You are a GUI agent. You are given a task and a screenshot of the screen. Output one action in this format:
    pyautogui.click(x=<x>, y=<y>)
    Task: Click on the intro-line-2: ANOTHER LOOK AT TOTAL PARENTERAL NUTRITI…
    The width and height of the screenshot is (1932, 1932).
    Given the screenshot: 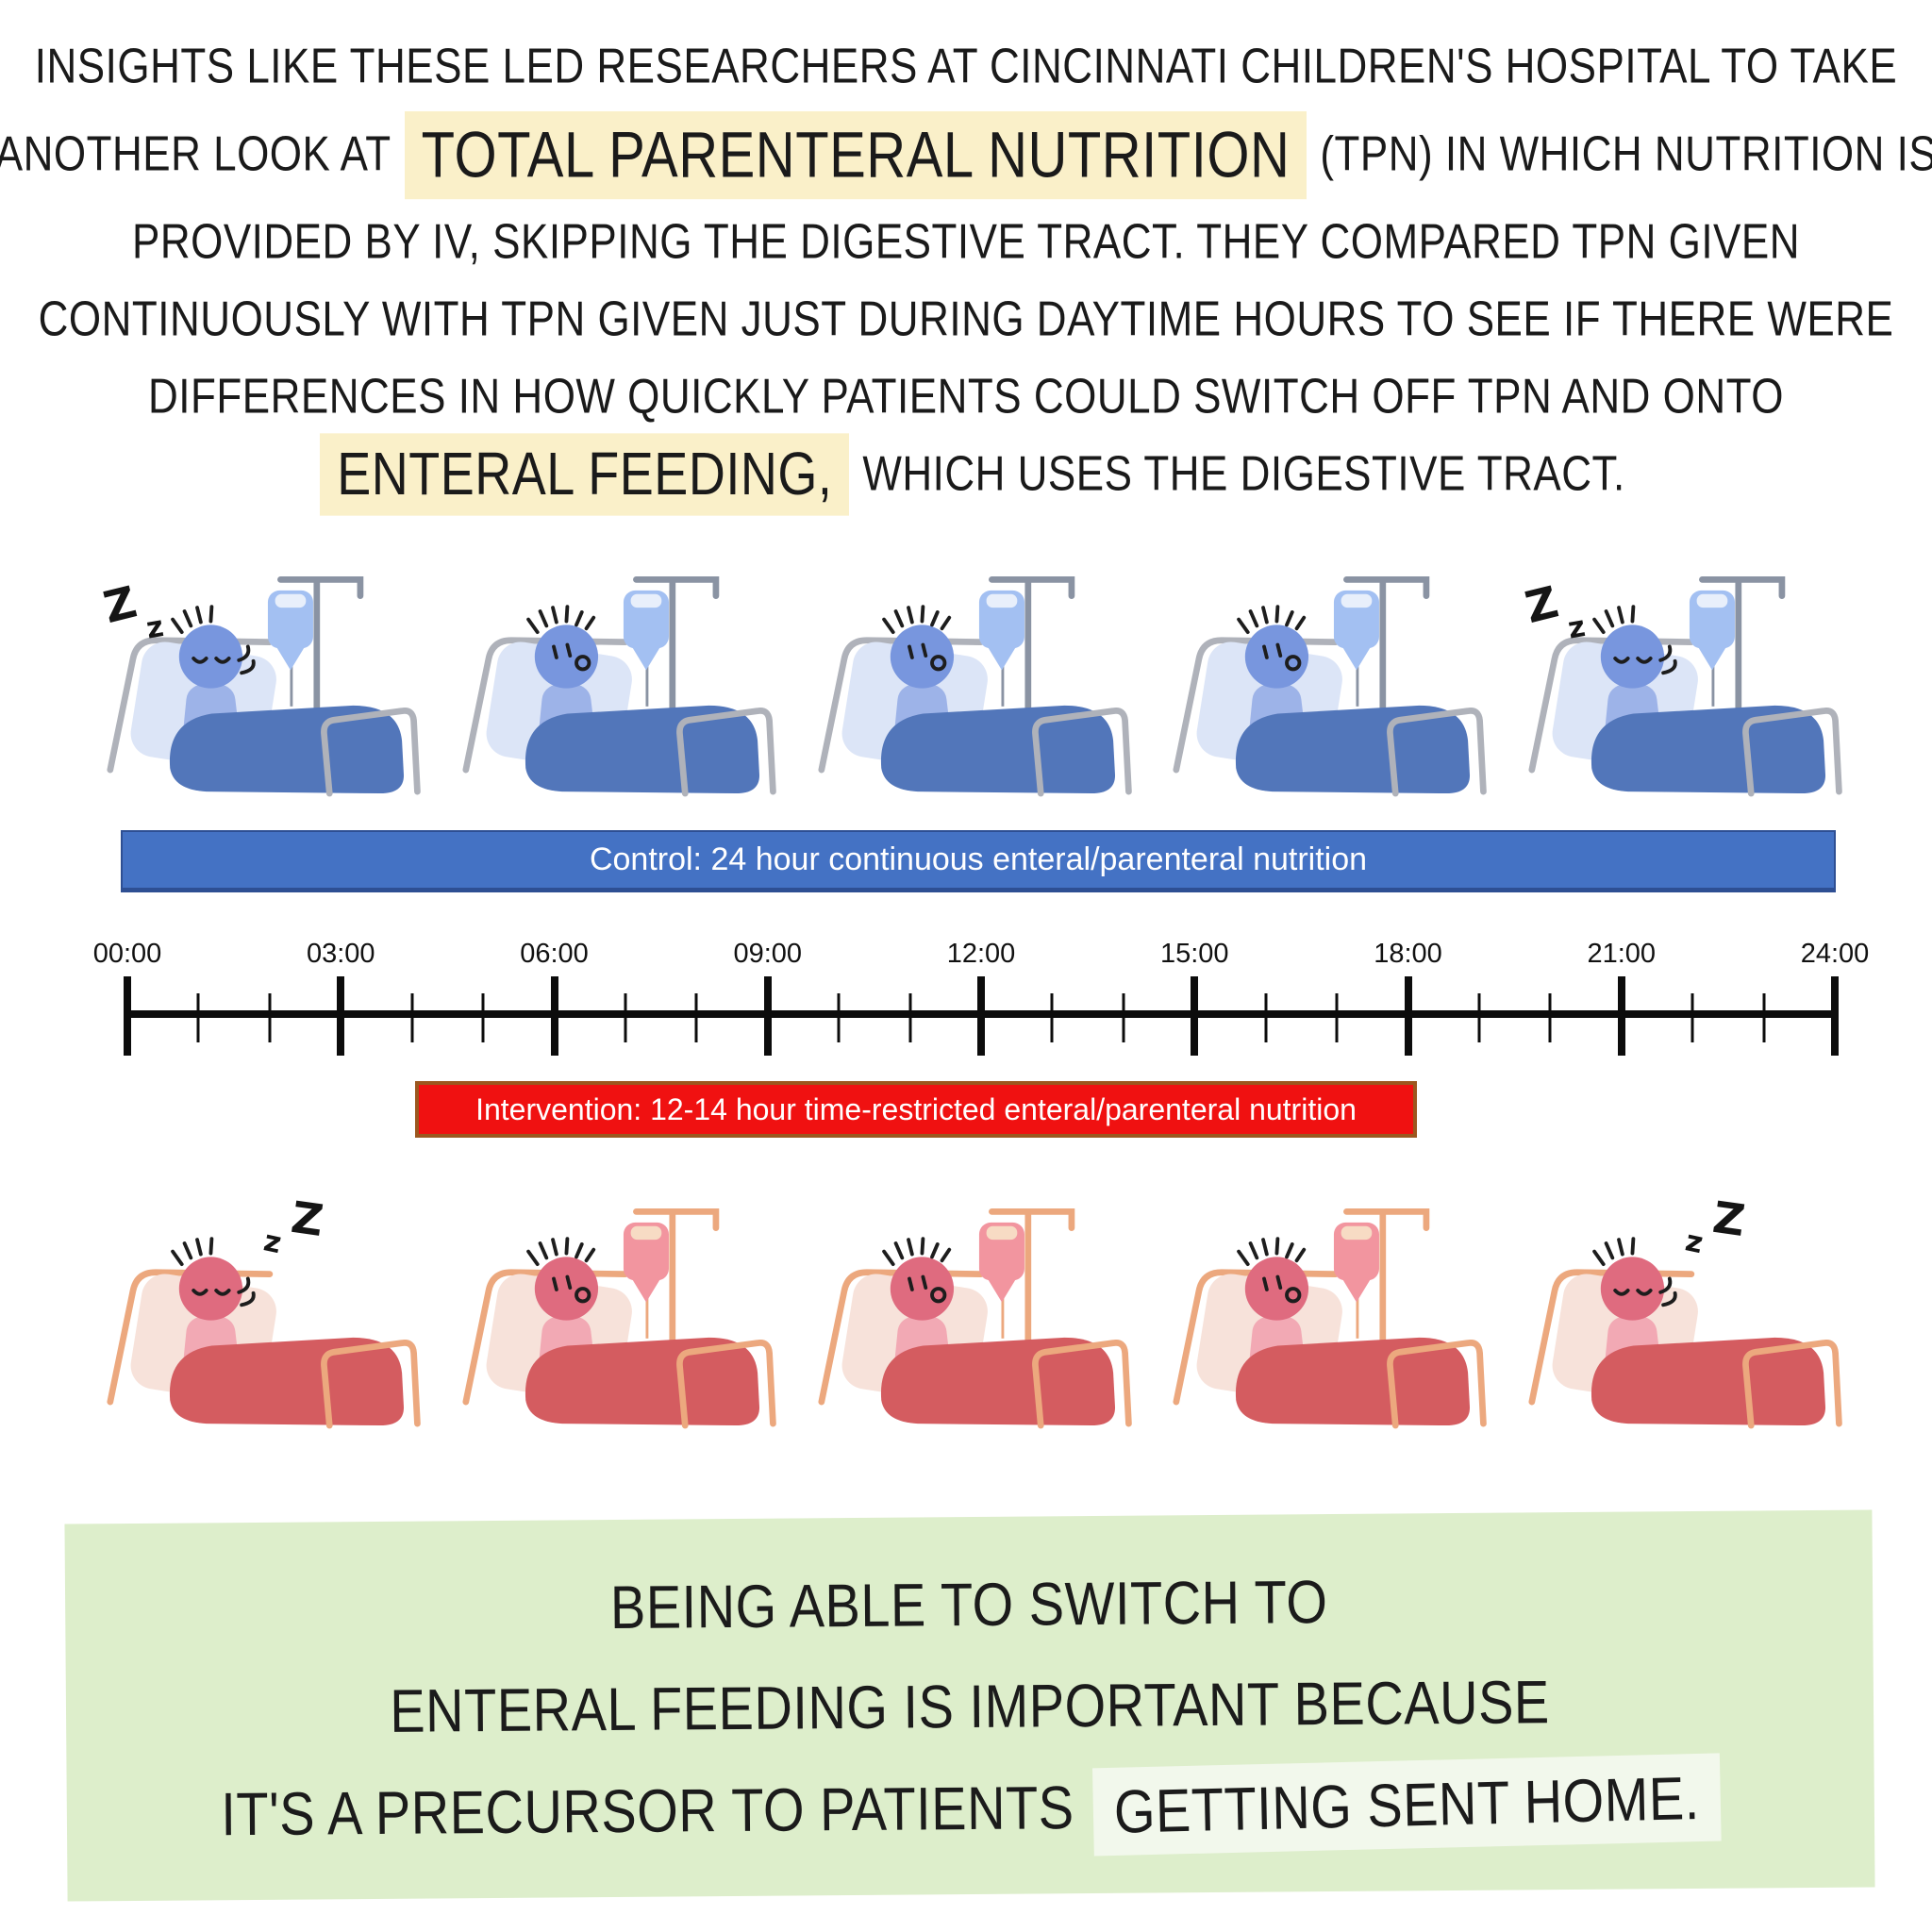 What is the action you would take?
    pyautogui.click(x=966, y=155)
    